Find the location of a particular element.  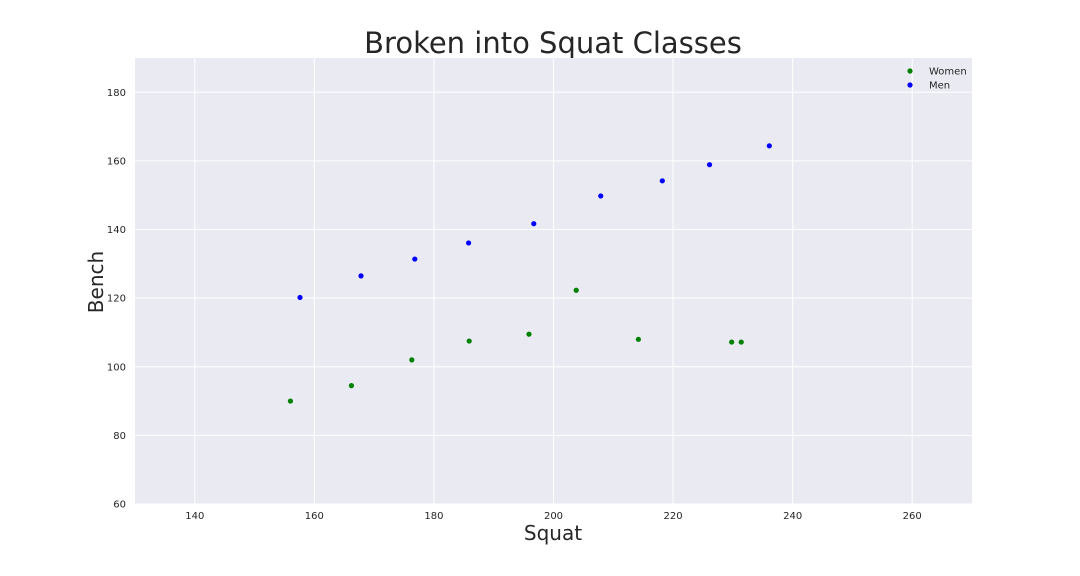

y-tick-label: 80 is located at coordinates (119, 436).